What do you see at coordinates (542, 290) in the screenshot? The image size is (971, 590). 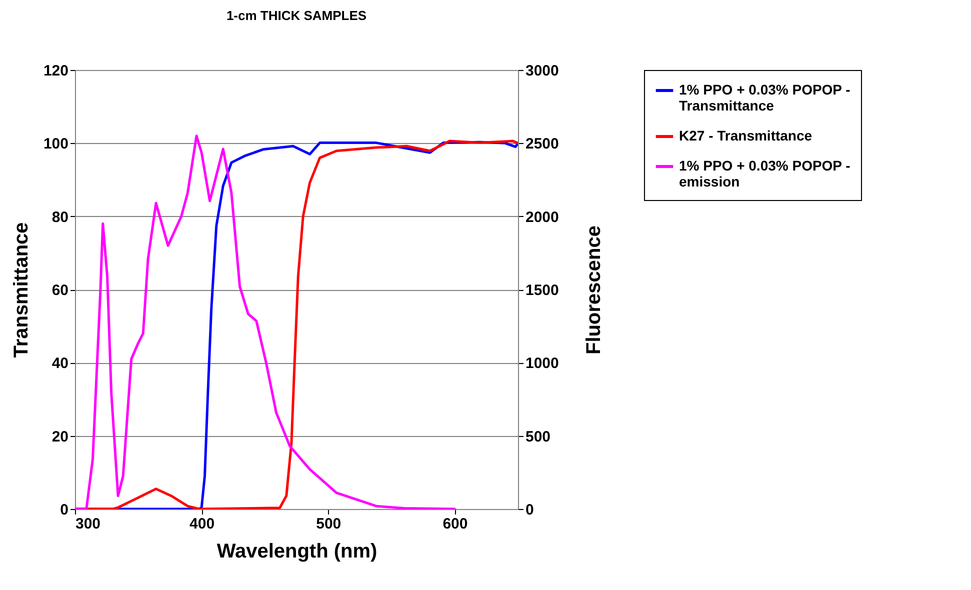 I see `y2-tick-label: 1500` at bounding box center [542, 290].